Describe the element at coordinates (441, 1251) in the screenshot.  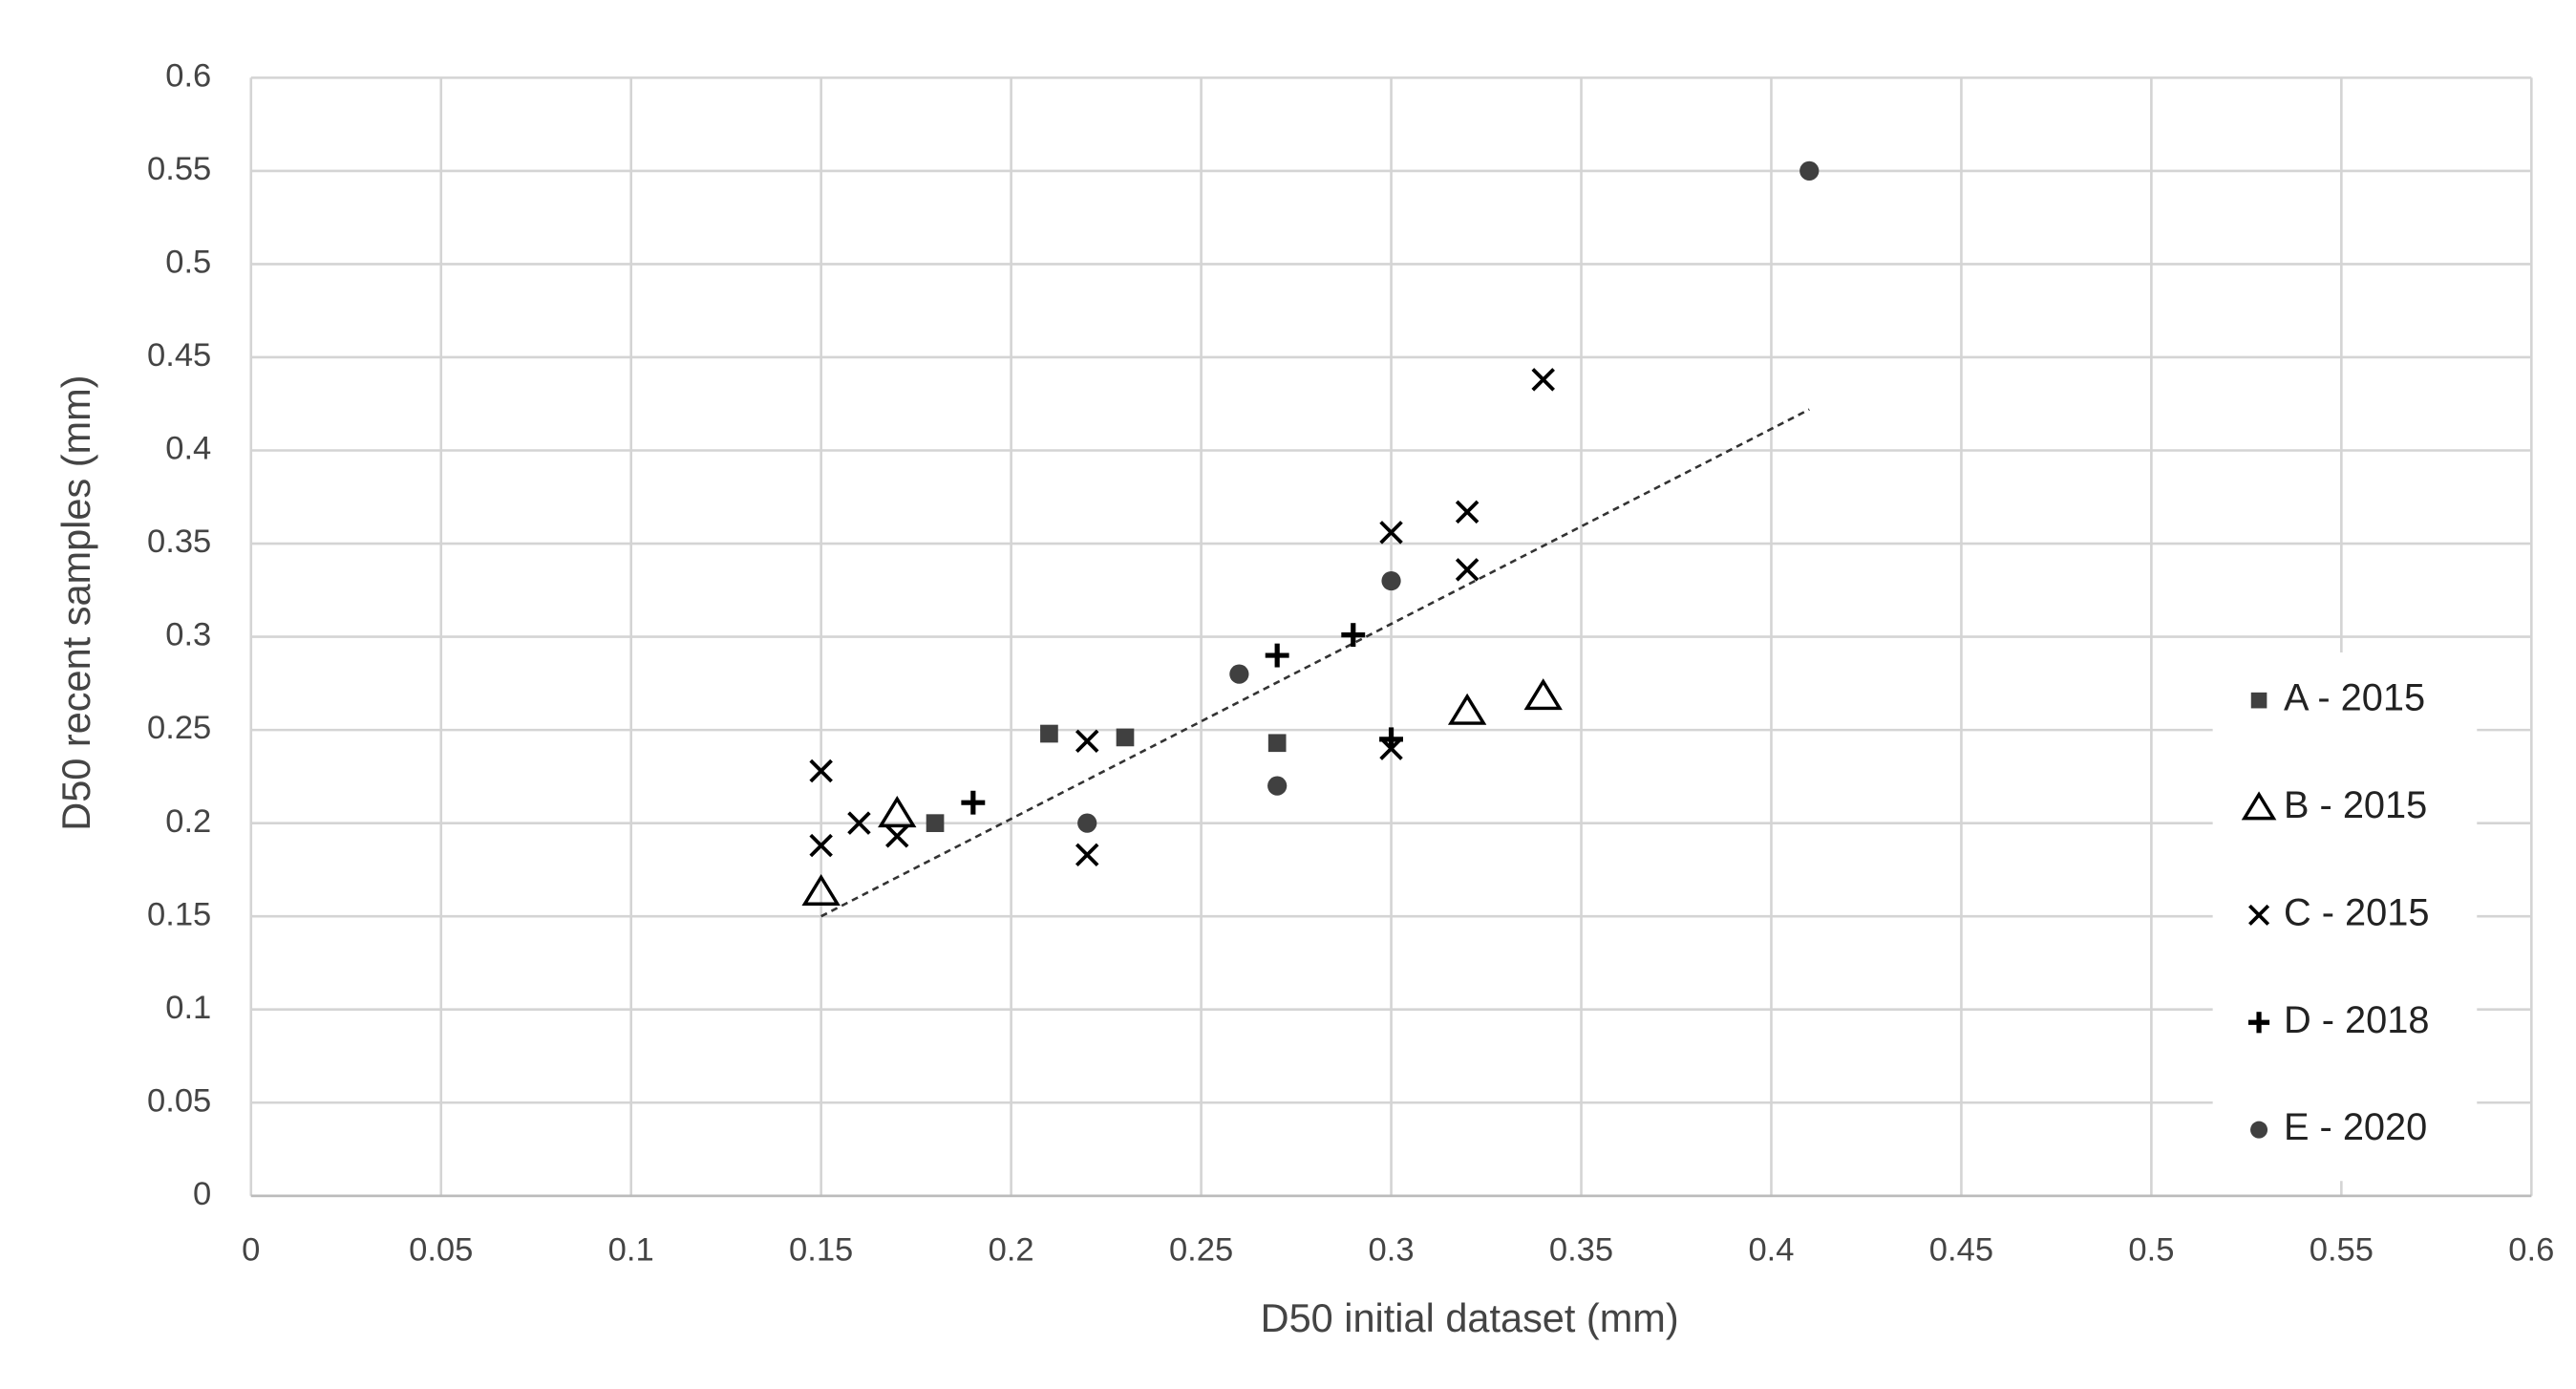
I see `x-tick-label: 0.05` at that location.